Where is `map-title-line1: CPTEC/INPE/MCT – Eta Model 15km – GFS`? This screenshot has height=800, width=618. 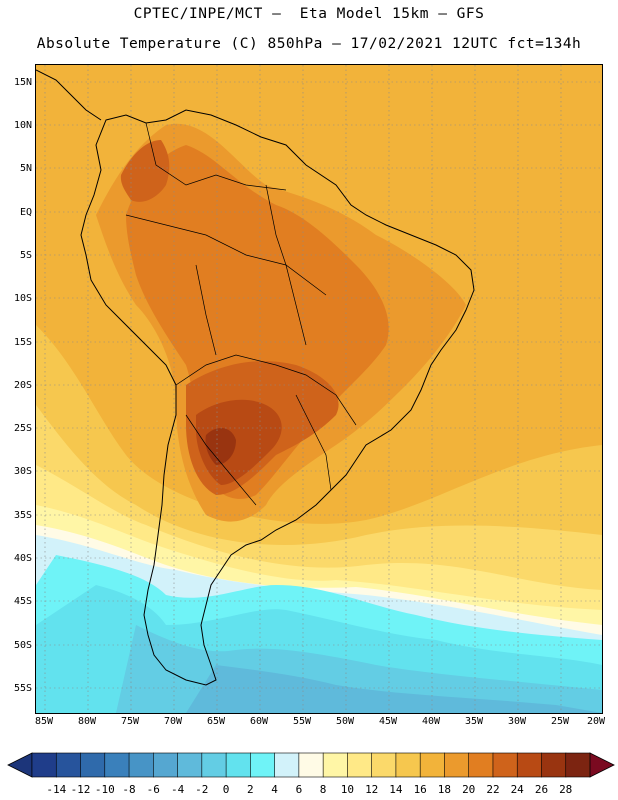 map-title-line1: CPTEC/INPE/MCT – Eta Model 15km – GFS is located at coordinates (309, 14).